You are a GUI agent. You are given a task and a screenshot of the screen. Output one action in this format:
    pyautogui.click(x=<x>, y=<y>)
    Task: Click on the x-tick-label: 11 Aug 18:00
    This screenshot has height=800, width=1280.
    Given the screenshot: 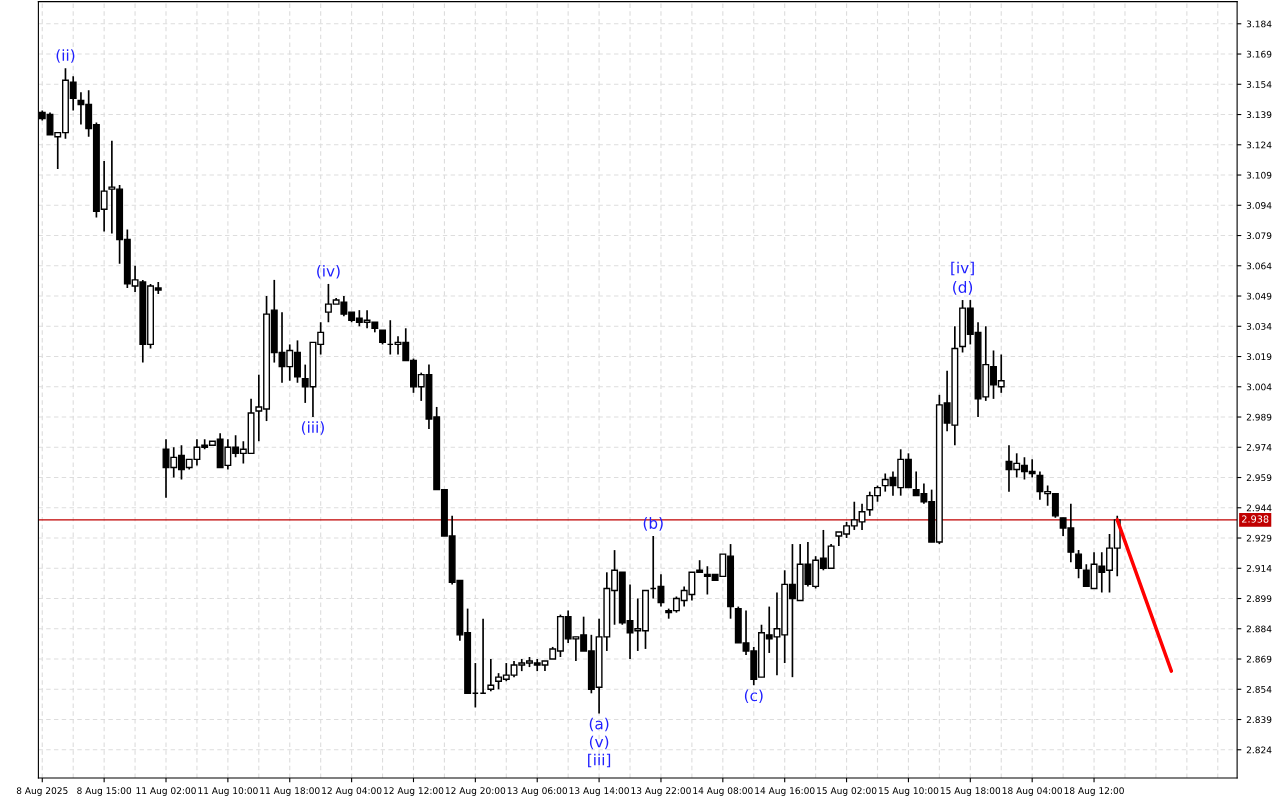 What is the action you would take?
    pyautogui.click(x=290, y=791)
    